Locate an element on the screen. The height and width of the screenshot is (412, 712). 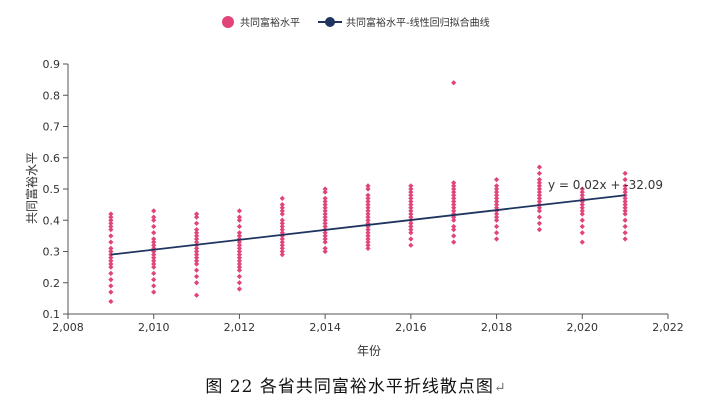
y-tick-label: 0.2 is located at coordinates (52, 283).